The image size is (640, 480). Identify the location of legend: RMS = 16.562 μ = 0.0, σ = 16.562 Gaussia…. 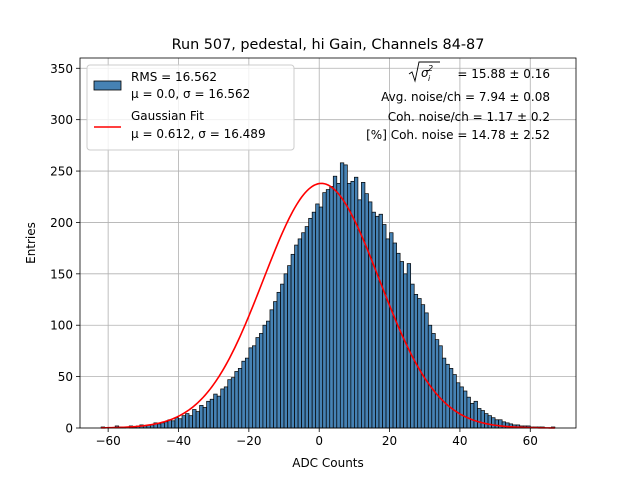
(190, 107).